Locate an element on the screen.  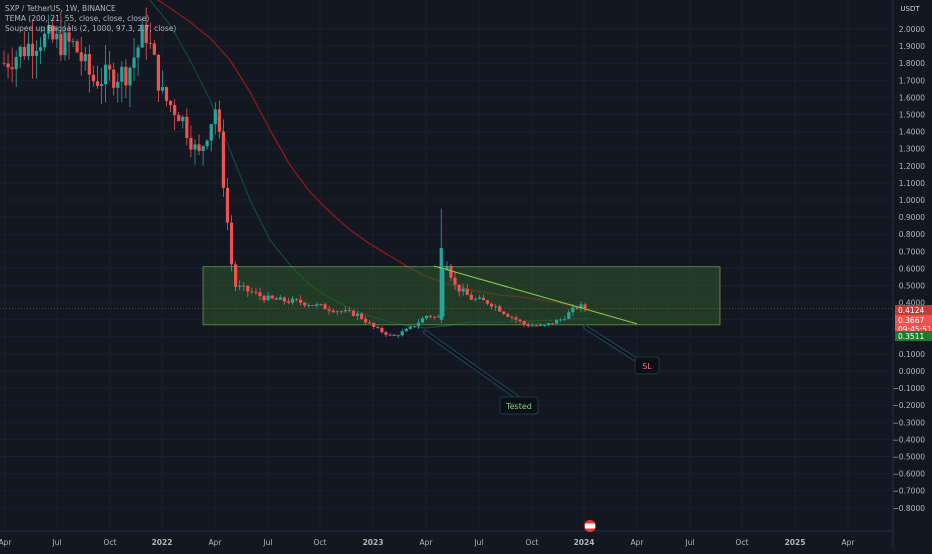
y-tick-label: 1.7000 is located at coordinates (912, 80).